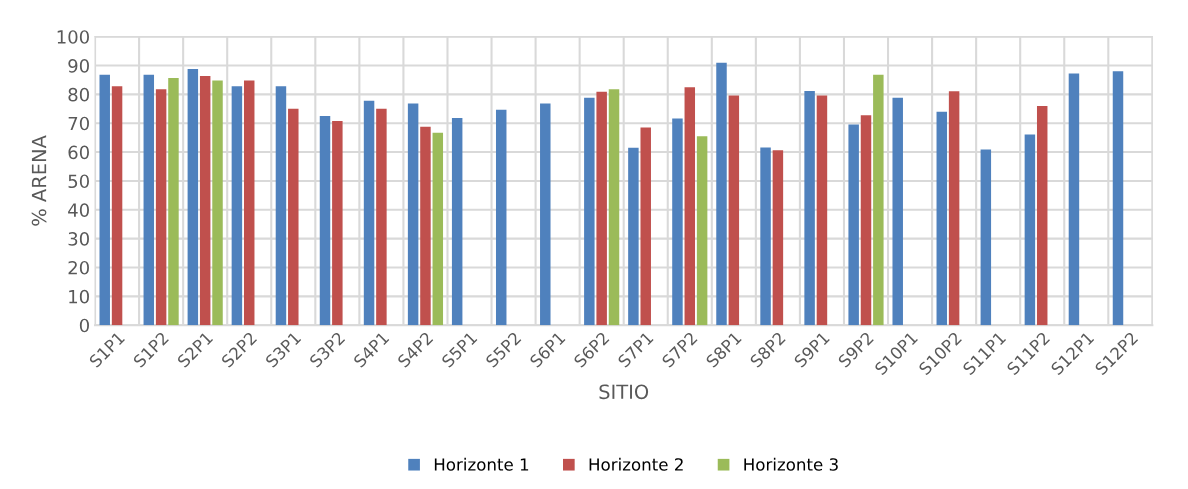 This screenshot has height=489, width=1188. Describe the element at coordinates (78, 94) in the screenshot. I see `y-tick-label: 80` at that location.